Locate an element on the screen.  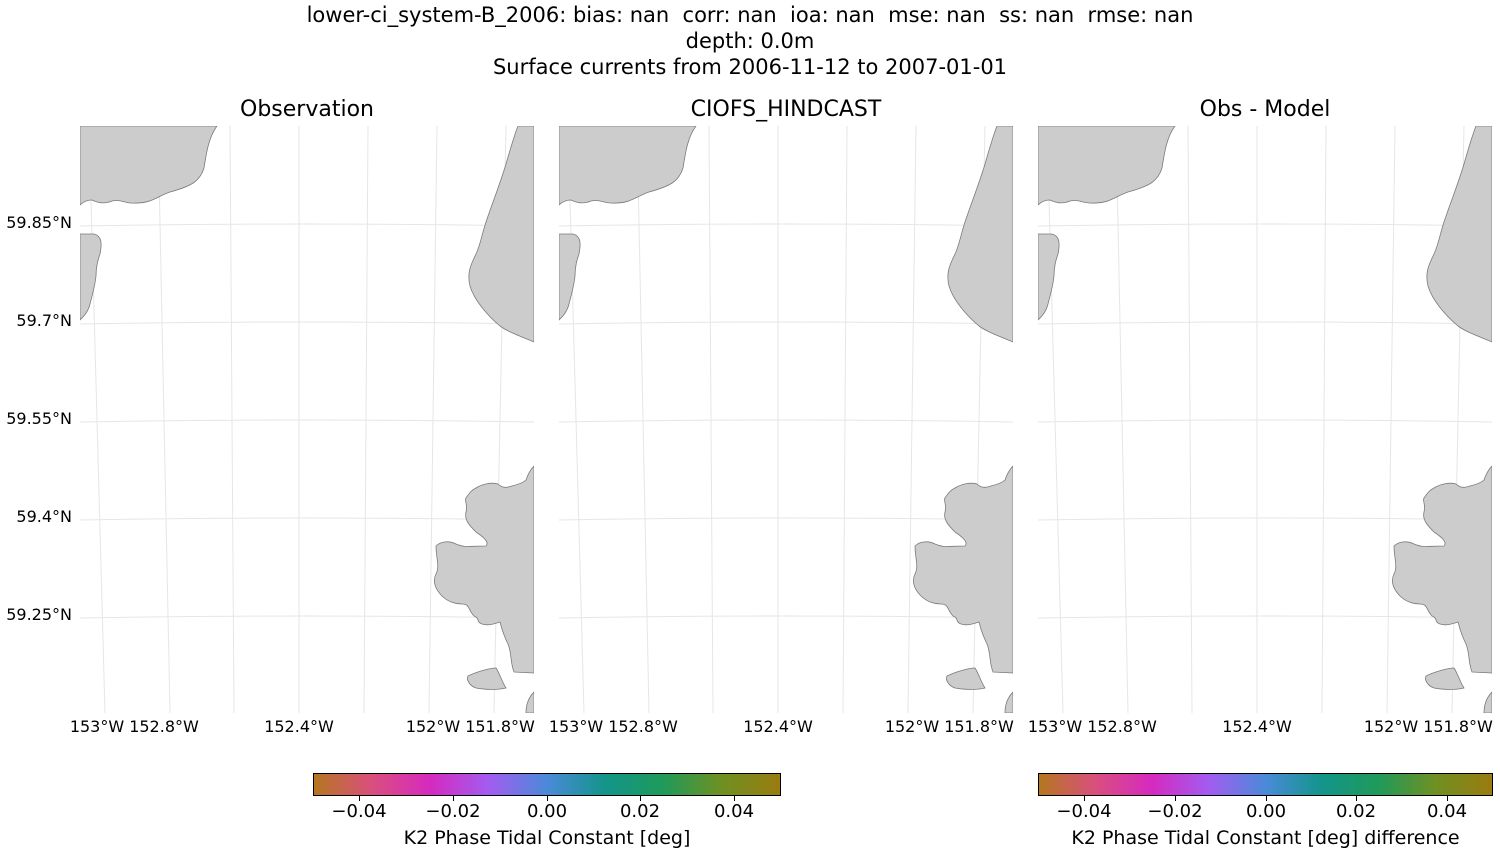
colorbar-label: K2 Phase Tidal Constant [deg] is located at coordinates (547, 838).